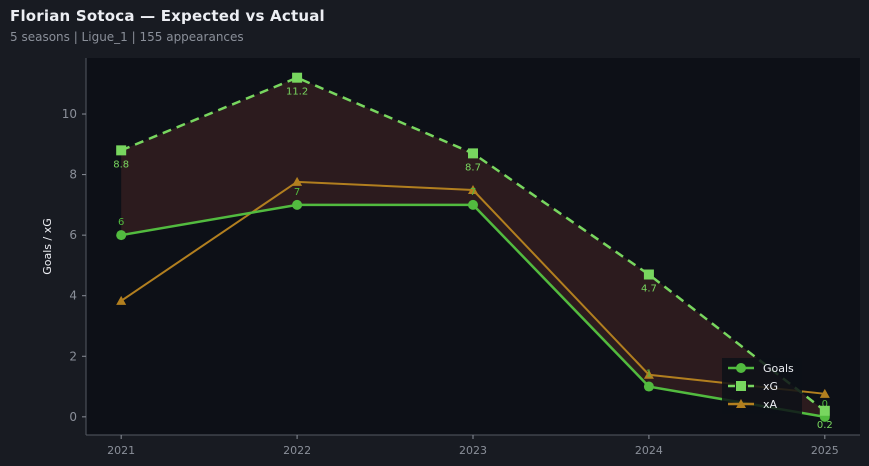 Image resolution: width=869 pixels, height=466 pixels. Describe the element at coordinates (47, 246) in the screenshot. I see `y-axis-label: Goals / xG` at that location.